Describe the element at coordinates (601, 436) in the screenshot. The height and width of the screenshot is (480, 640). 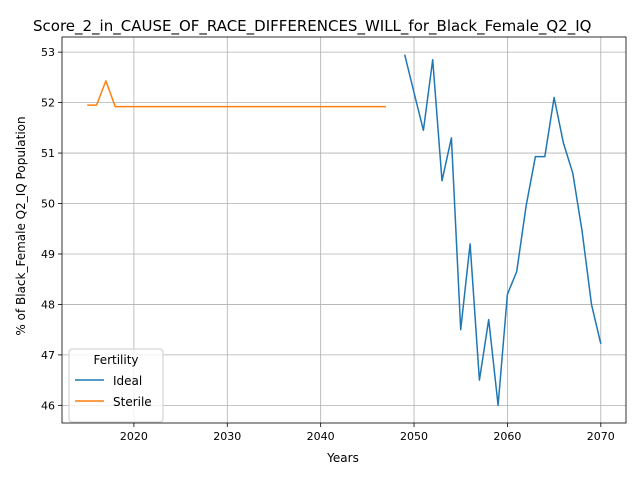
I see `x-tick-label: 2070` at that location.